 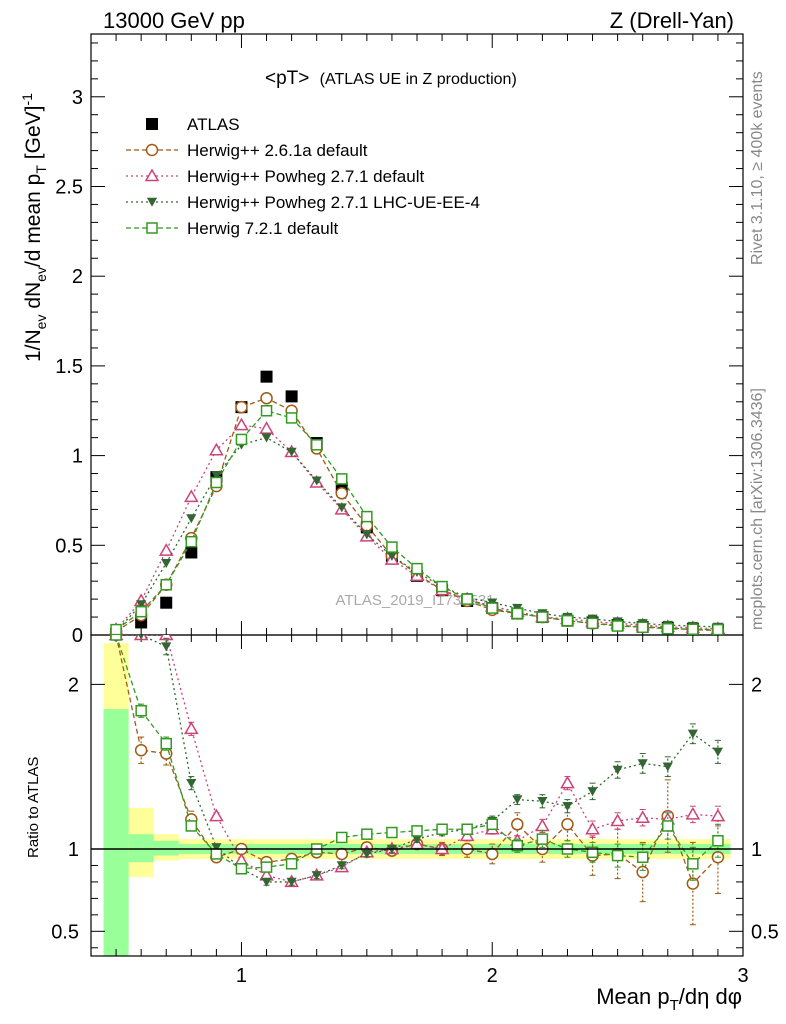 What do you see at coordinates (756, 685) in the screenshot?
I see `ratio-y-tick-label-right: 2` at bounding box center [756, 685].